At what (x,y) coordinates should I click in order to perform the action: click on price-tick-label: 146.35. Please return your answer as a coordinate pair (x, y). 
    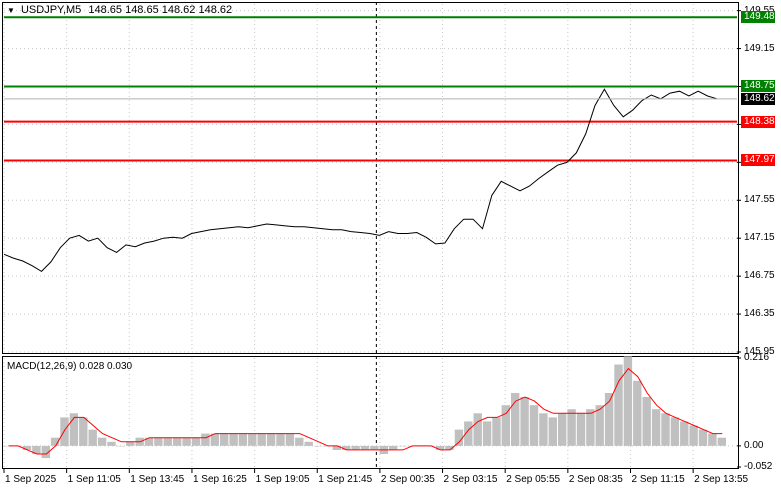
    Looking at the image, I should click on (759, 314).